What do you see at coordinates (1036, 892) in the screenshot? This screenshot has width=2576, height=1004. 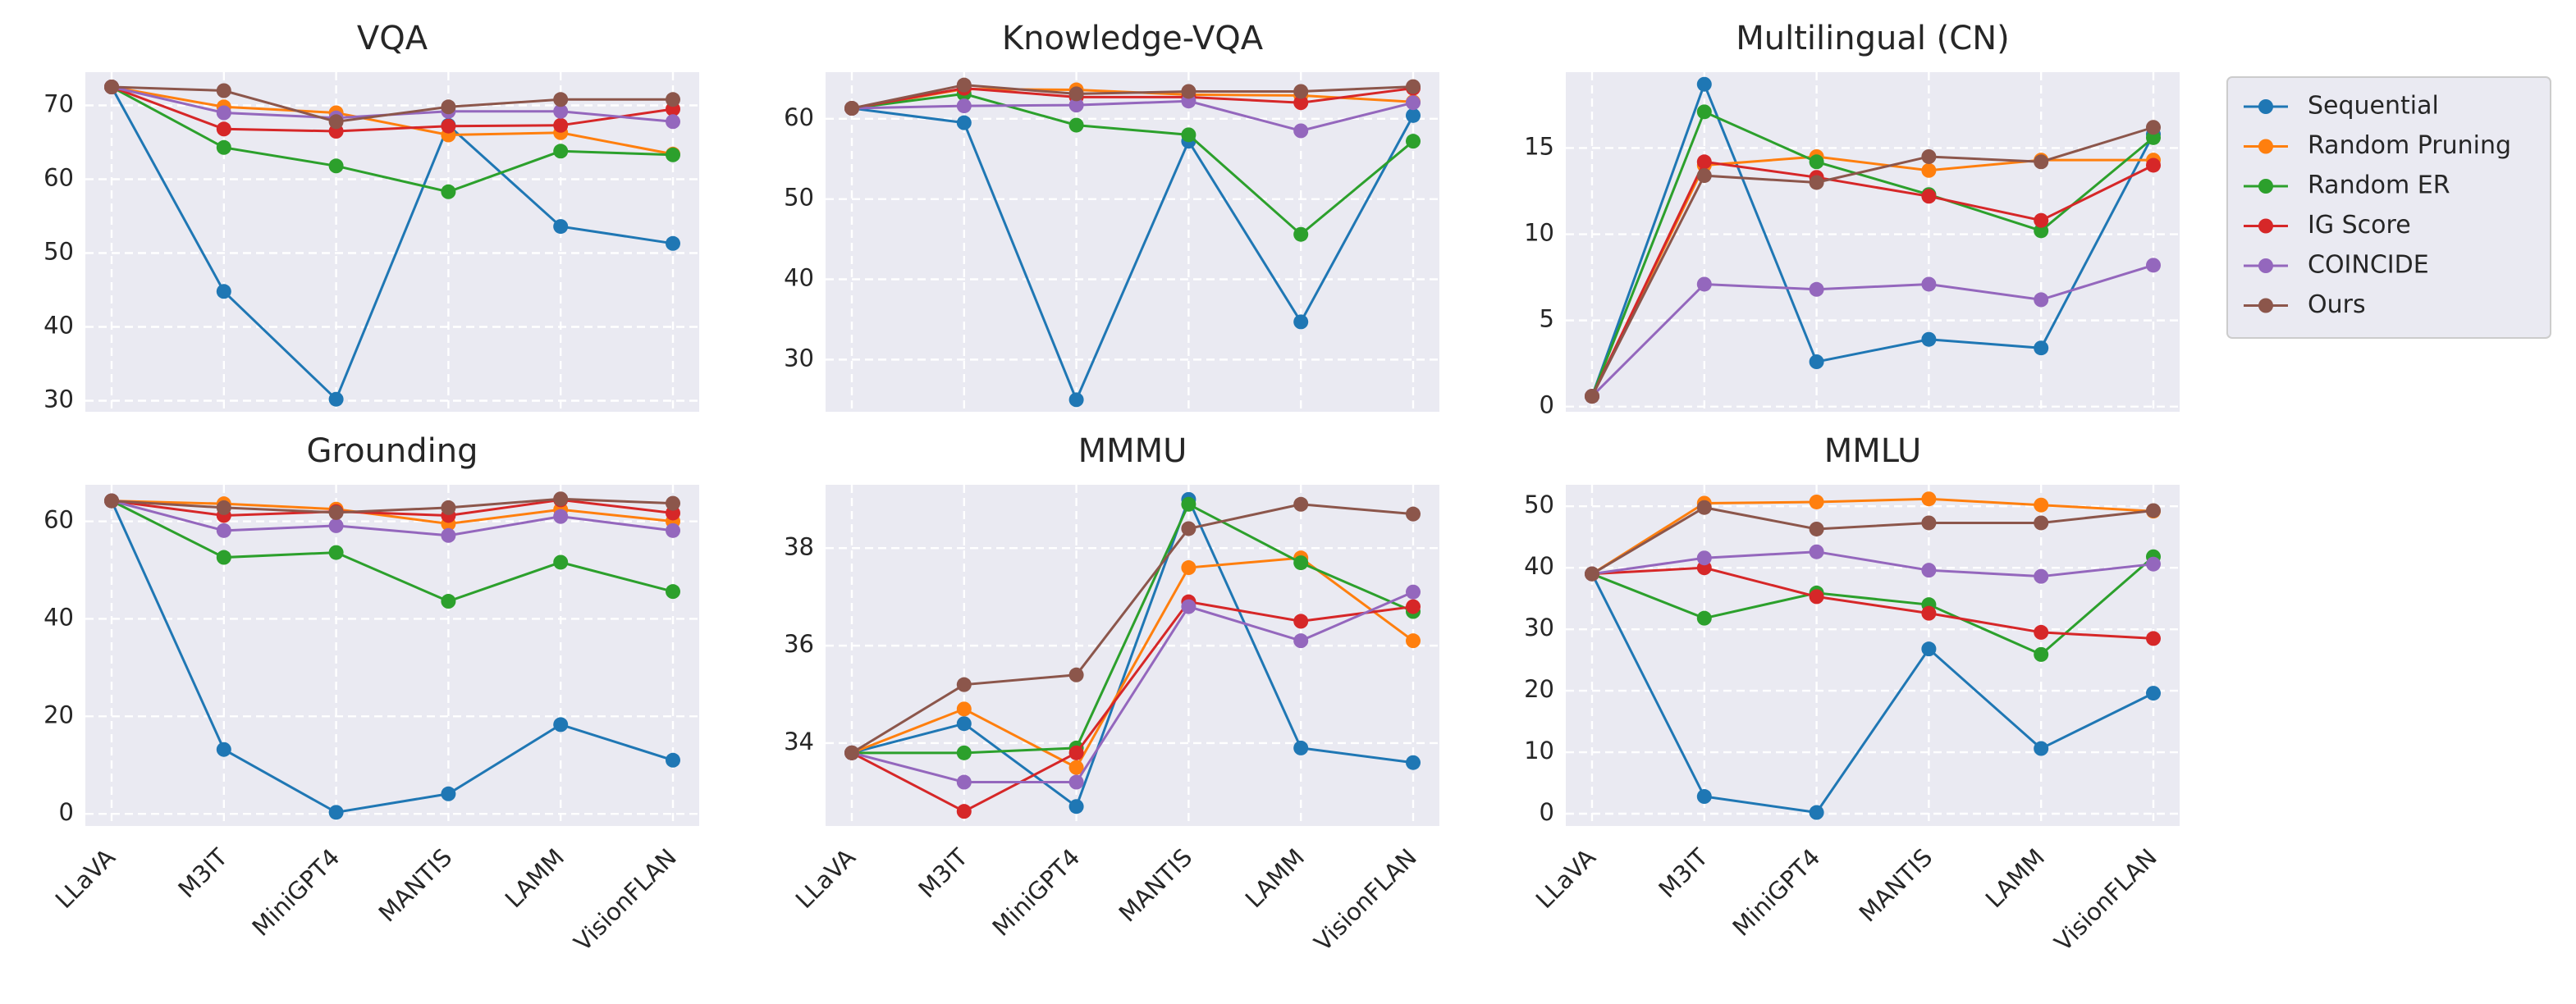 I see `x-tick-label: MiniGPT4` at bounding box center [1036, 892].